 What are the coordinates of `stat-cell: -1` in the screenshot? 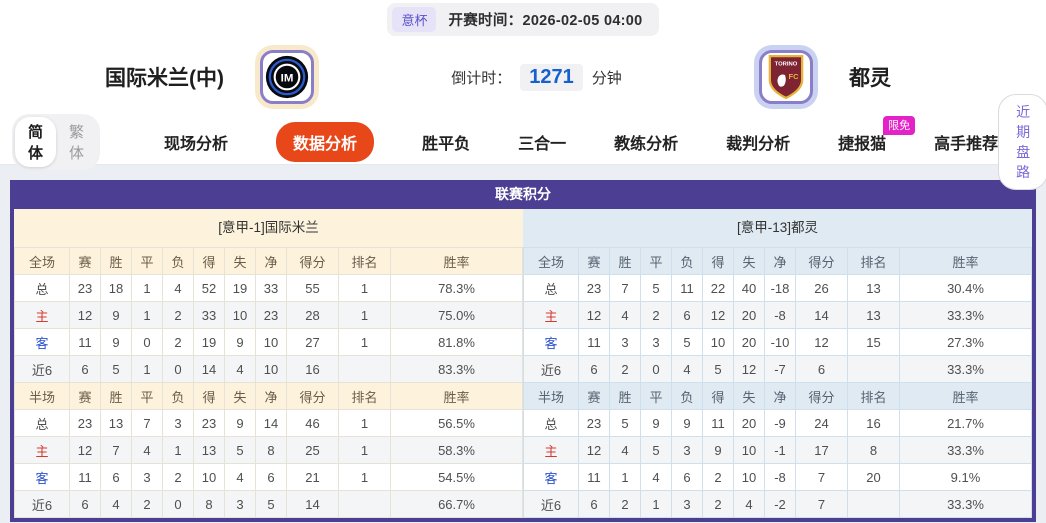 It's located at (780, 450).